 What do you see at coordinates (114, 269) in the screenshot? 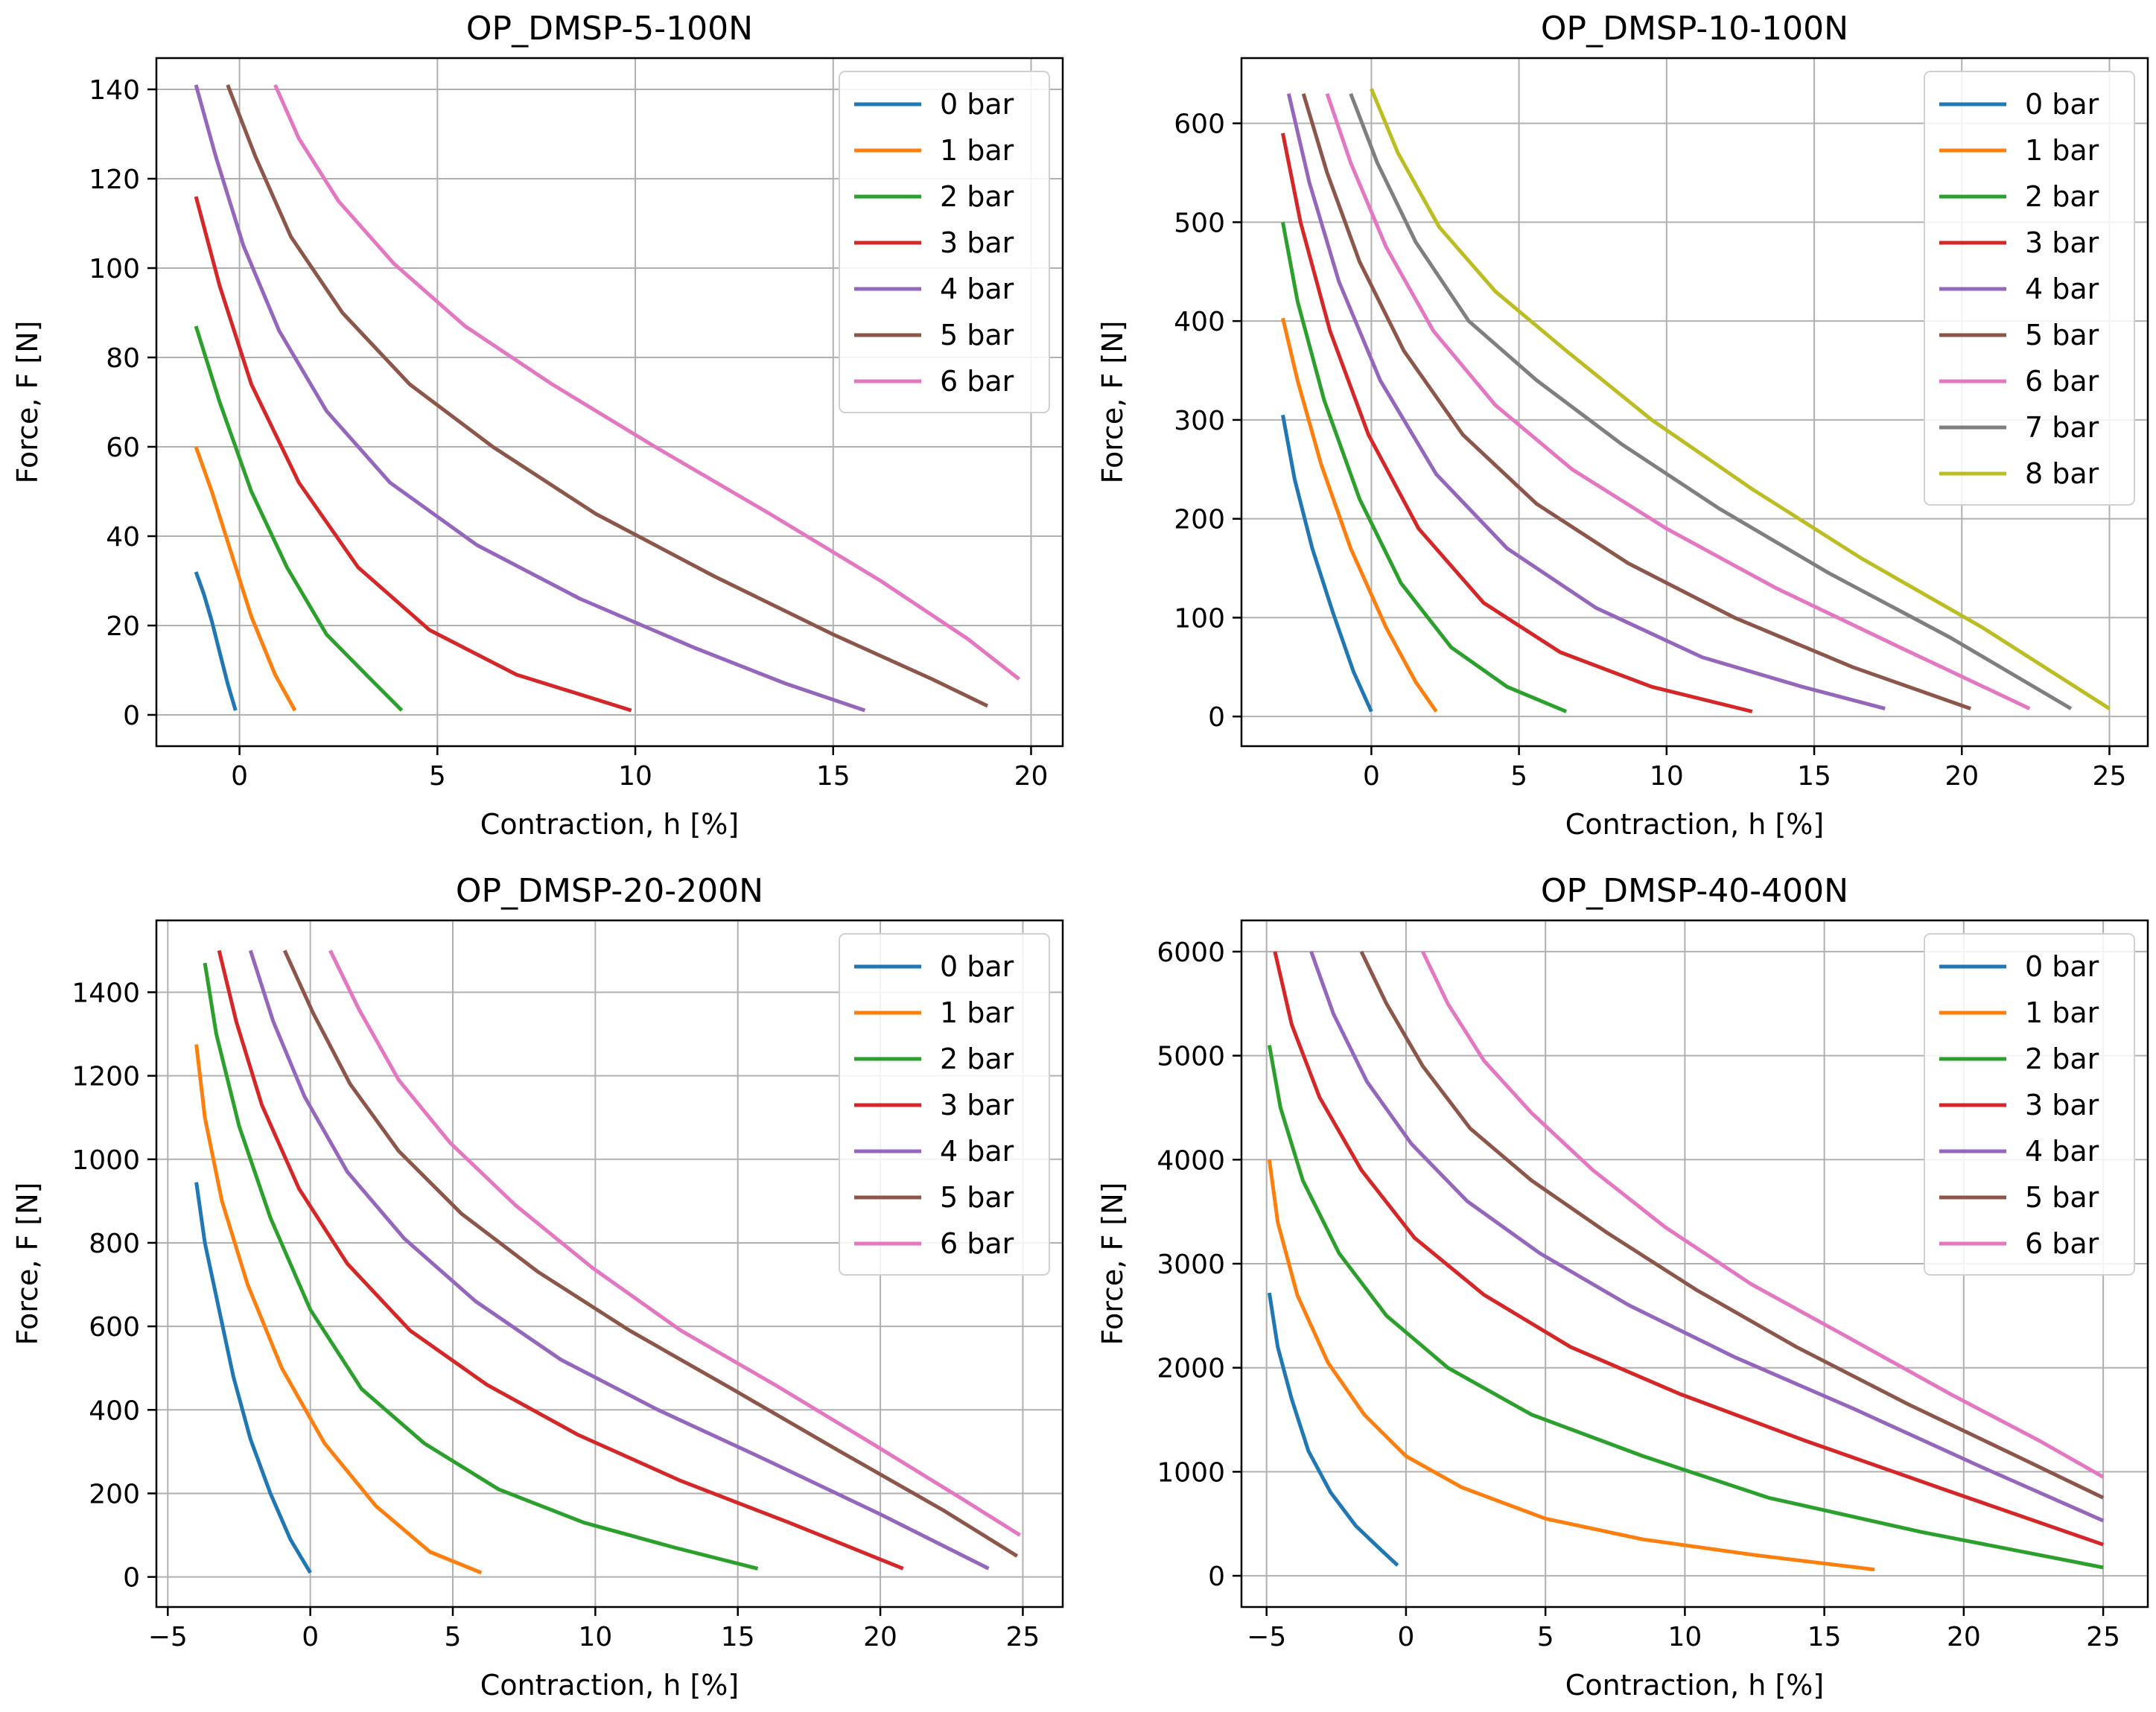
I see `y-tick-label-0-5: 100` at bounding box center [114, 269].